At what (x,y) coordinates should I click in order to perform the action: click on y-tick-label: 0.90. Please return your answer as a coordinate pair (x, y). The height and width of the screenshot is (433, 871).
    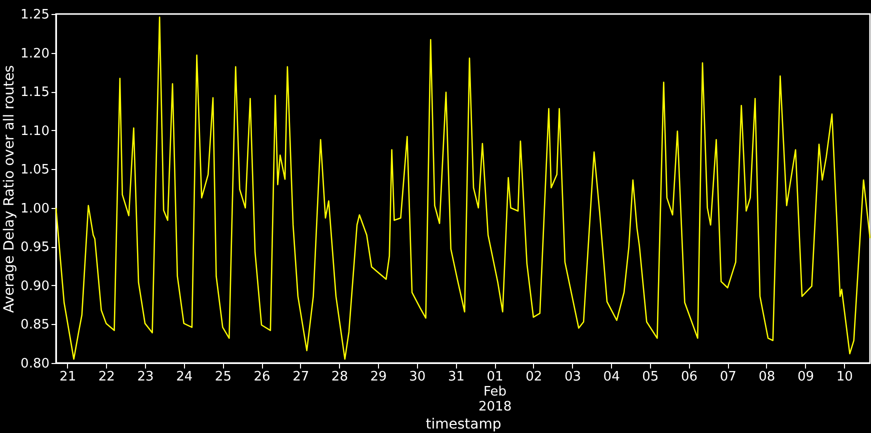
    Looking at the image, I should click on (35, 286).